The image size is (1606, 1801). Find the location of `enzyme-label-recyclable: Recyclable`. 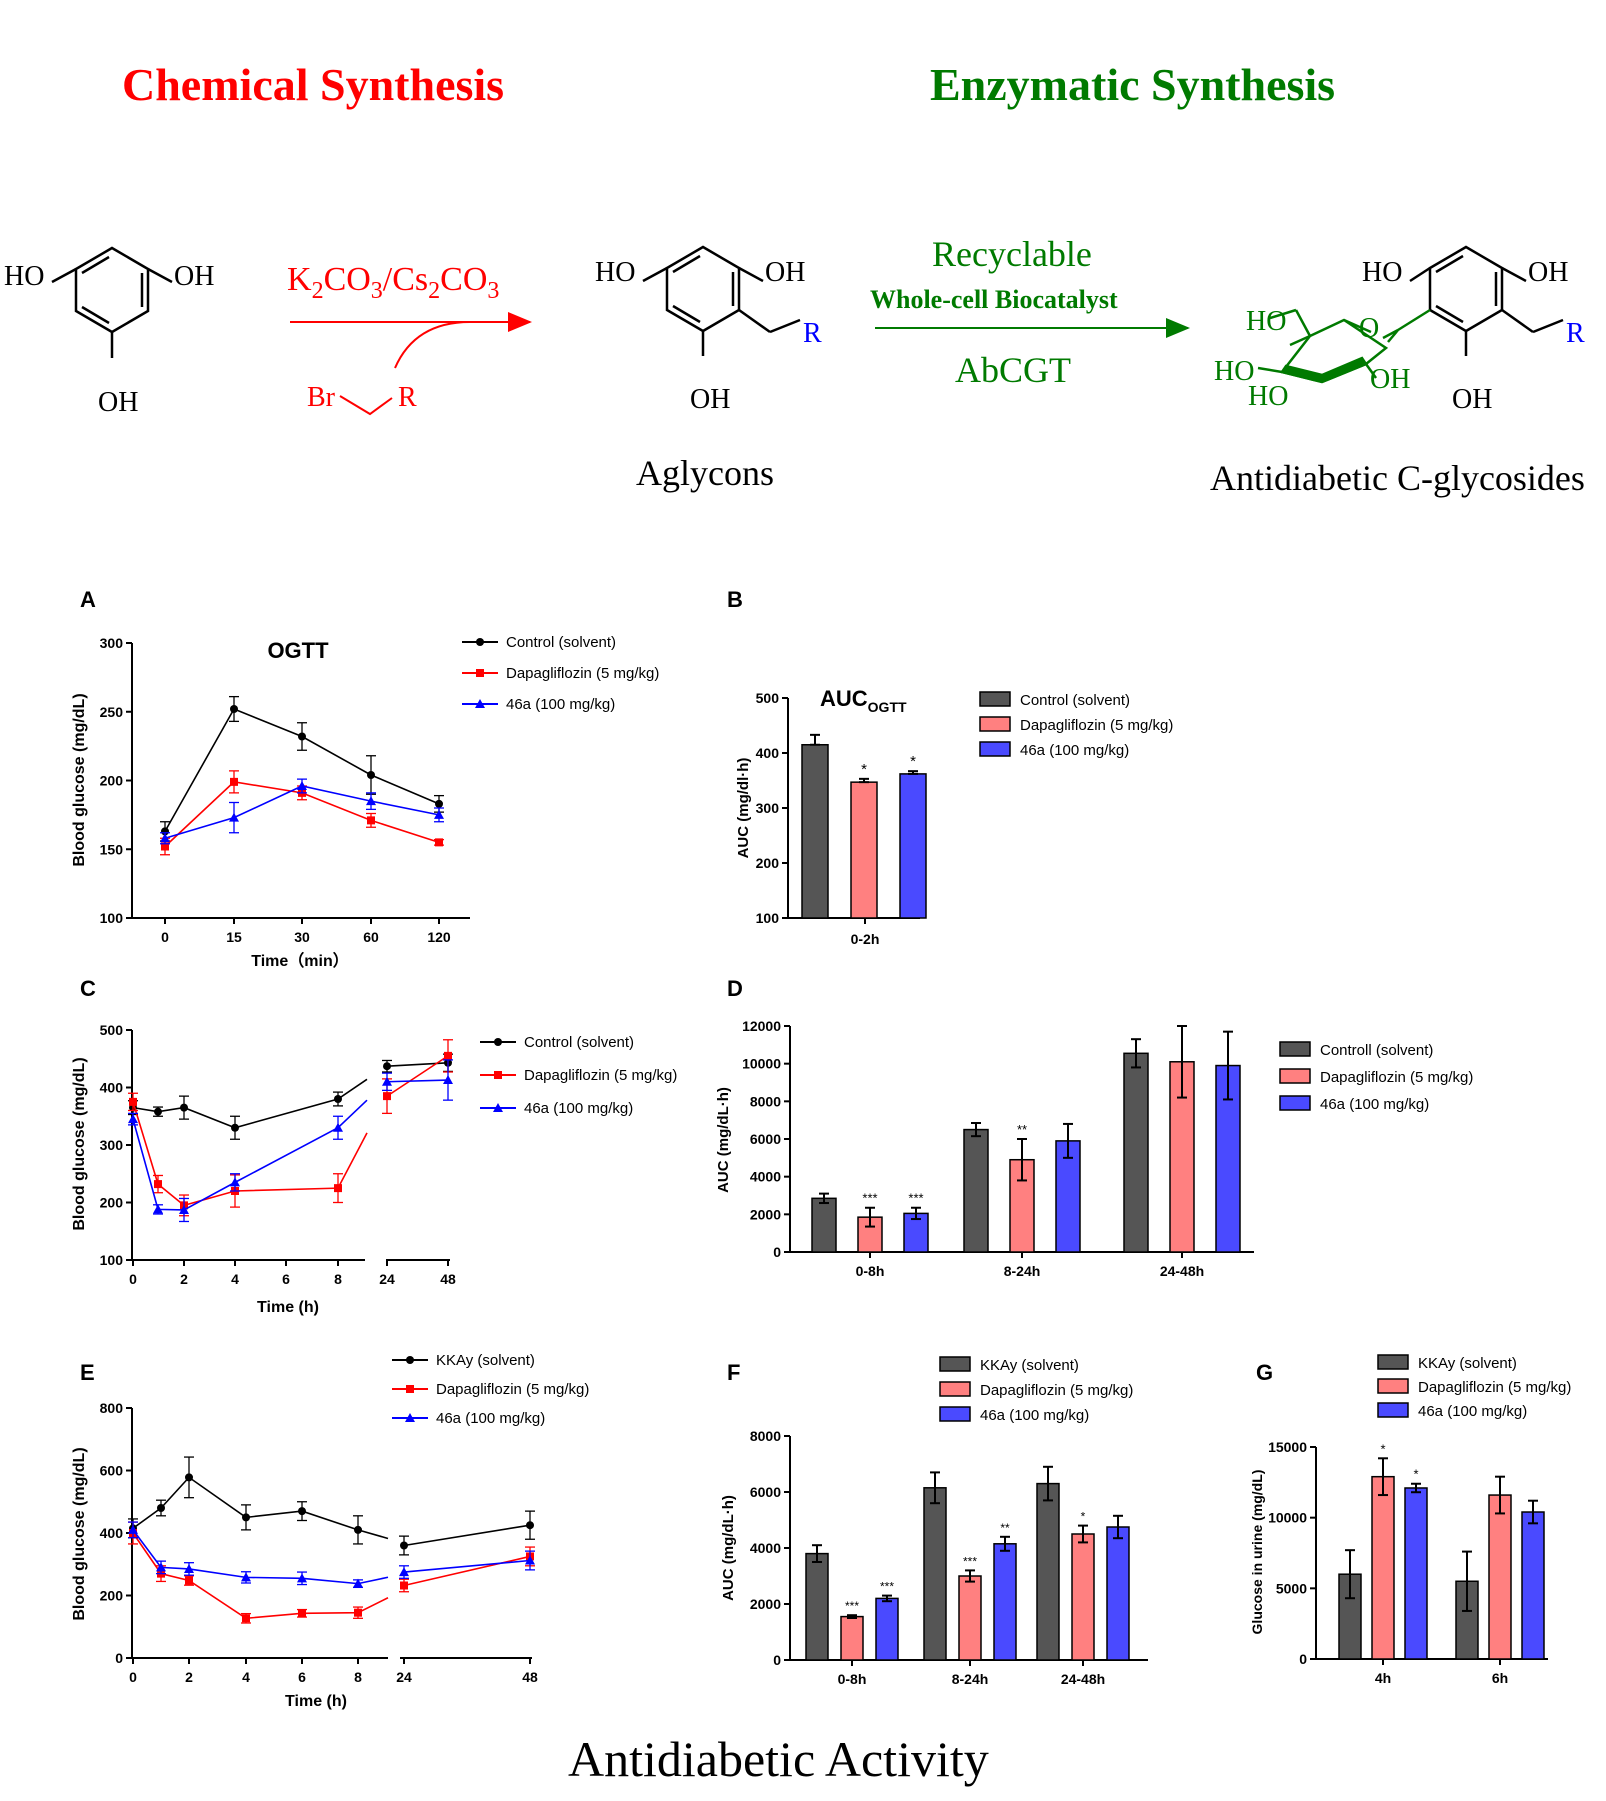

enzyme-label-recyclable: Recyclable is located at coordinates (1012, 254).